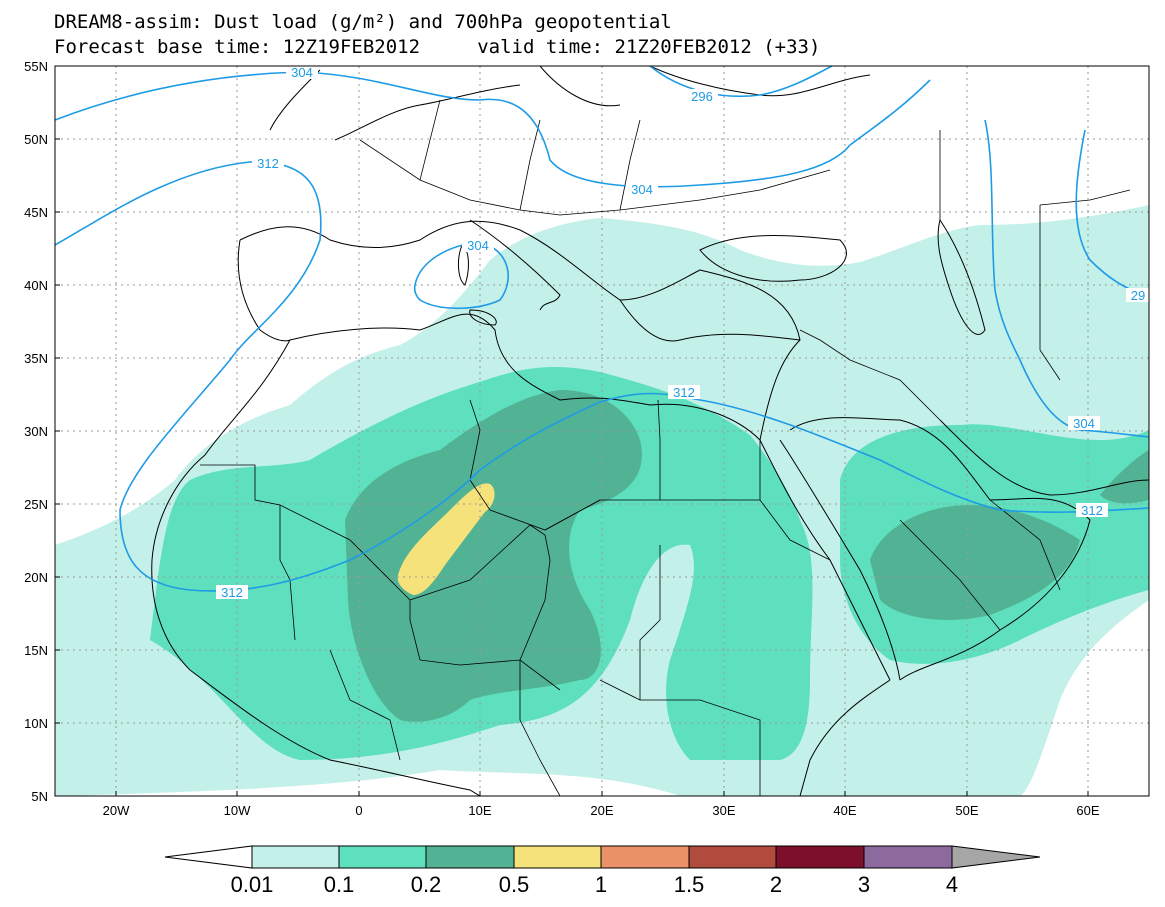 The height and width of the screenshot is (907, 1165). What do you see at coordinates (36, 358) in the screenshot?
I see `lat-label: 35N` at bounding box center [36, 358].